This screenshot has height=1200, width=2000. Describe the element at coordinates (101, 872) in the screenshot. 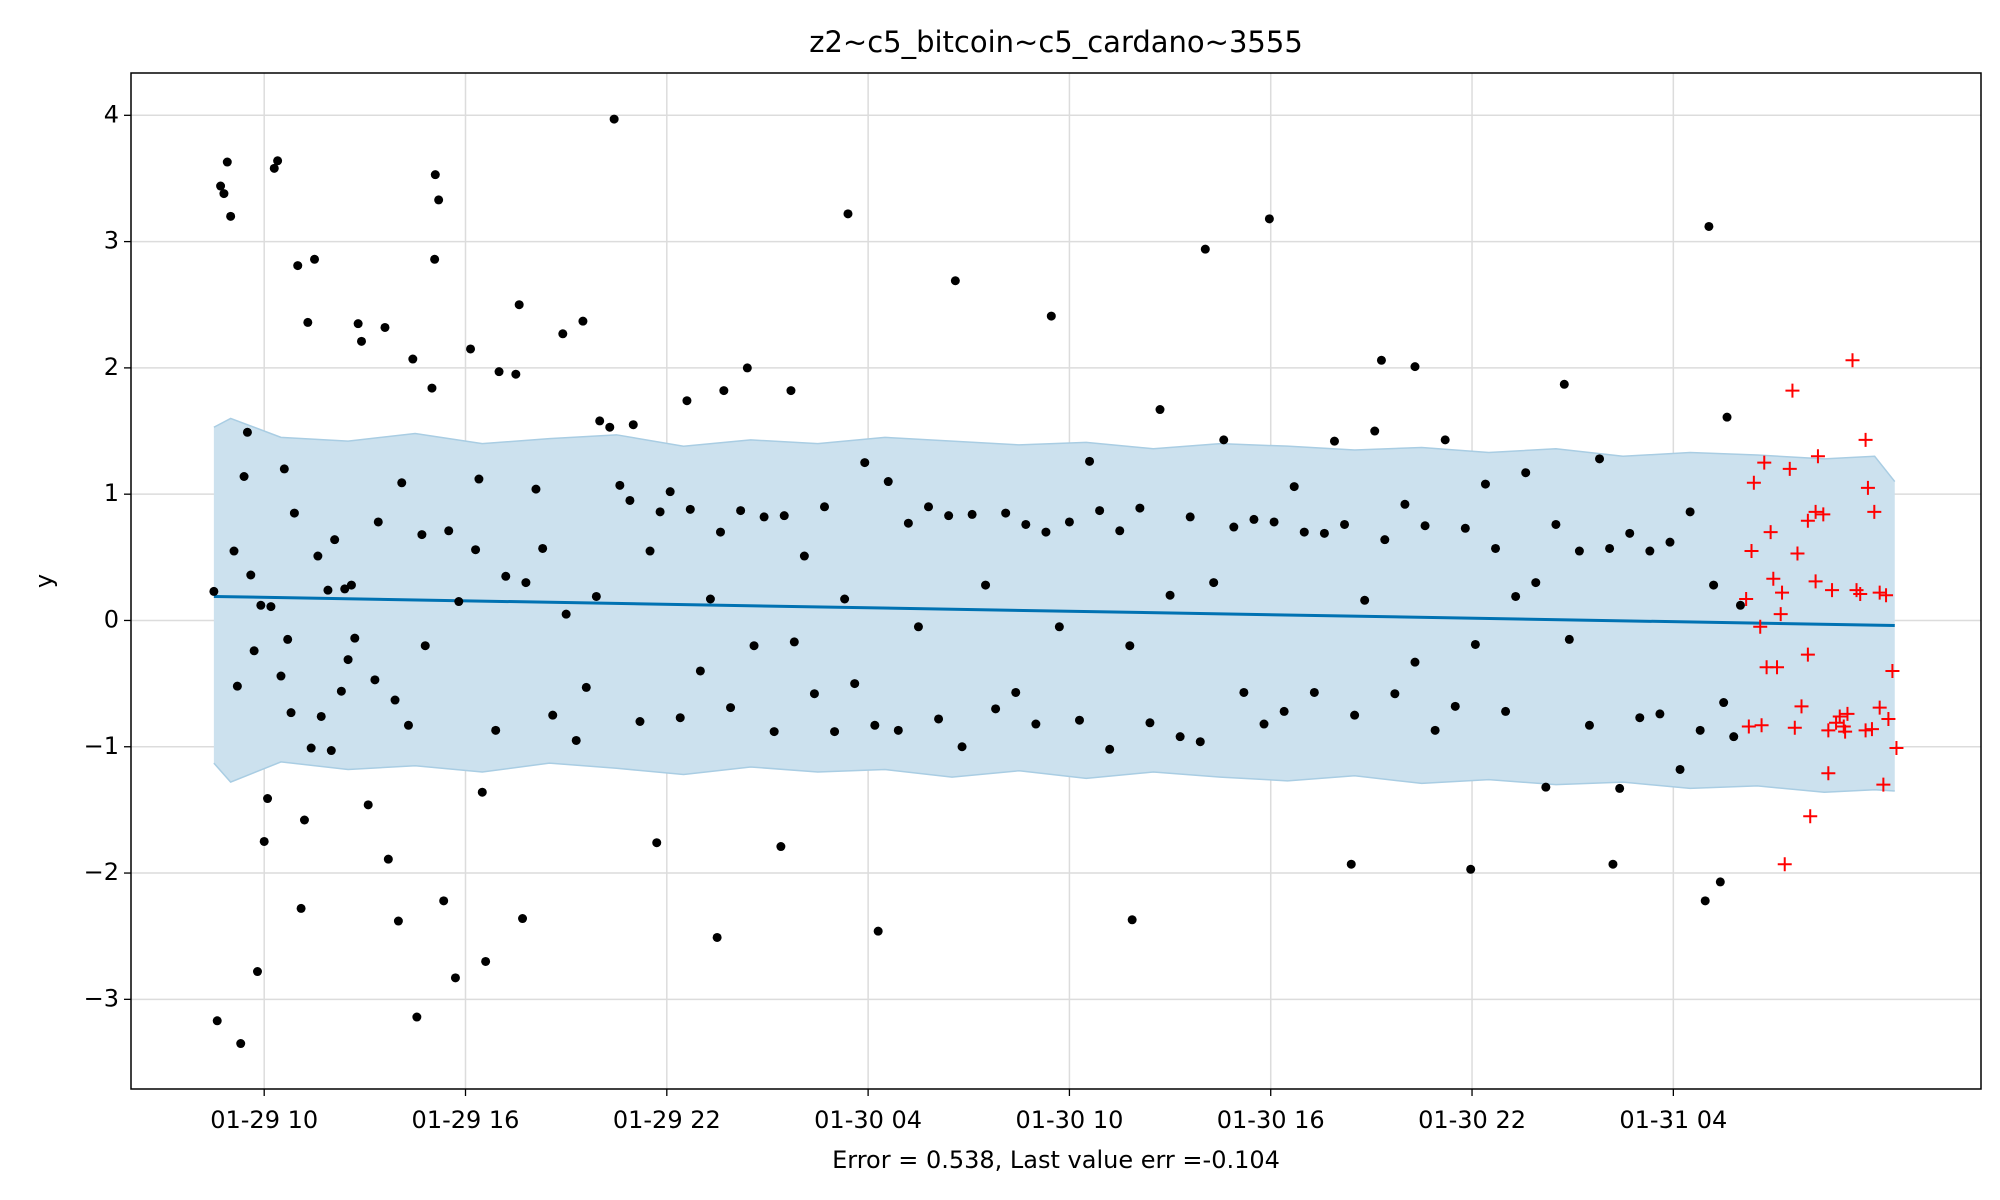

I see `y-tick-label: −2` at that location.